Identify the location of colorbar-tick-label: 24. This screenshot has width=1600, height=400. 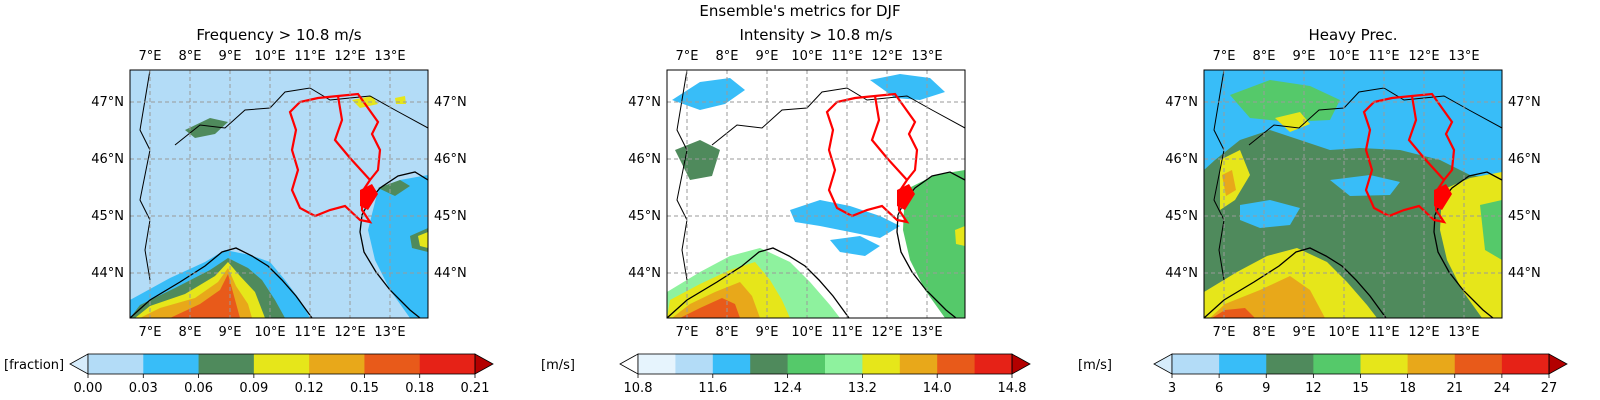
(1502, 388).